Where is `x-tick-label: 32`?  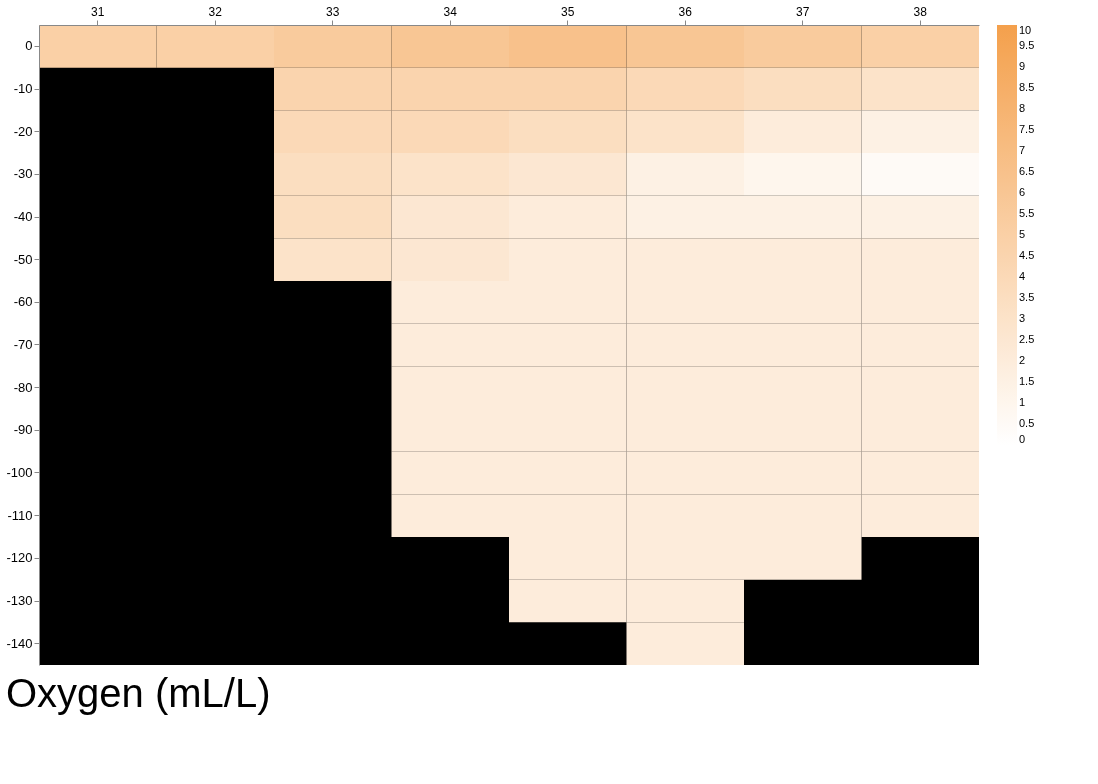
x-tick-label: 32 is located at coordinates (215, 11).